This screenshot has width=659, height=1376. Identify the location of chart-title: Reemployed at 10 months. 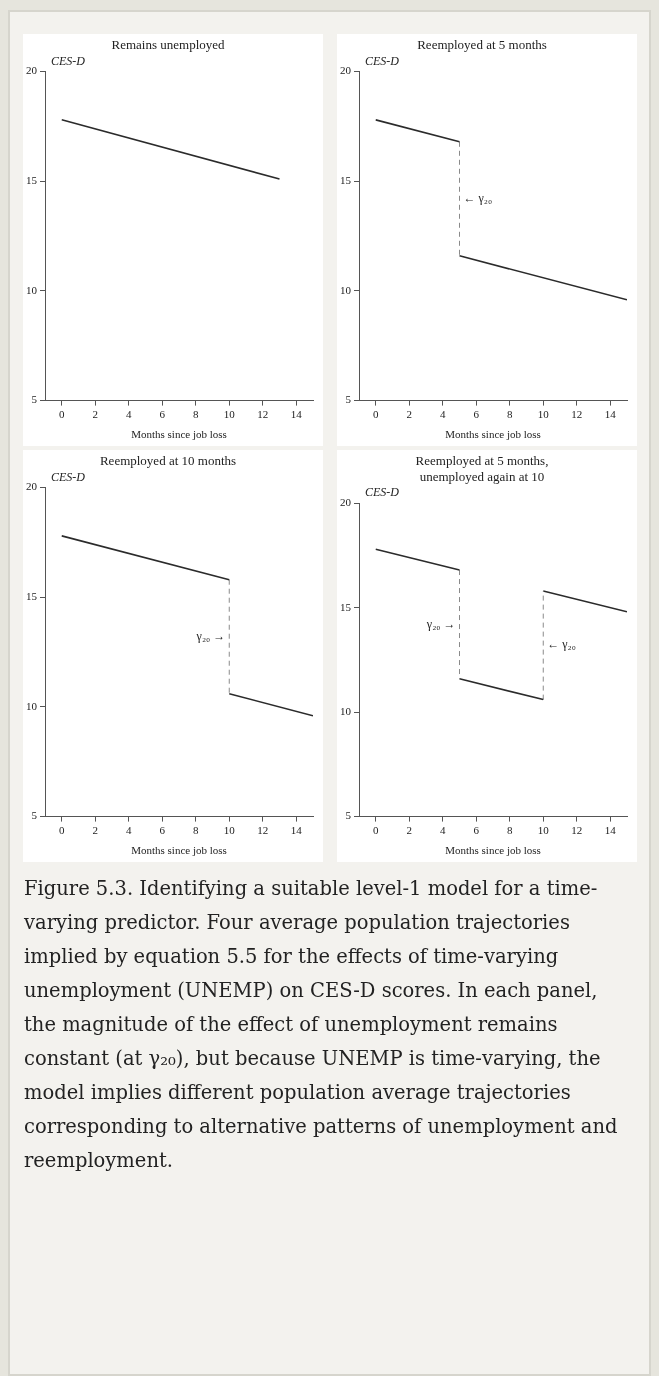
(167, 461).